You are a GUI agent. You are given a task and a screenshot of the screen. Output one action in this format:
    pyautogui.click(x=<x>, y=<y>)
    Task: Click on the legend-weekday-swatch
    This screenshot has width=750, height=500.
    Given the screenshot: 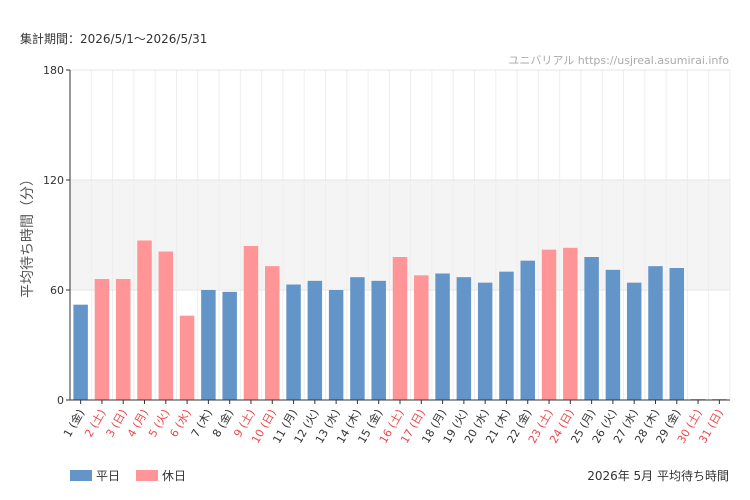 What is the action you would take?
    pyautogui.click(x=81, y=475)
    